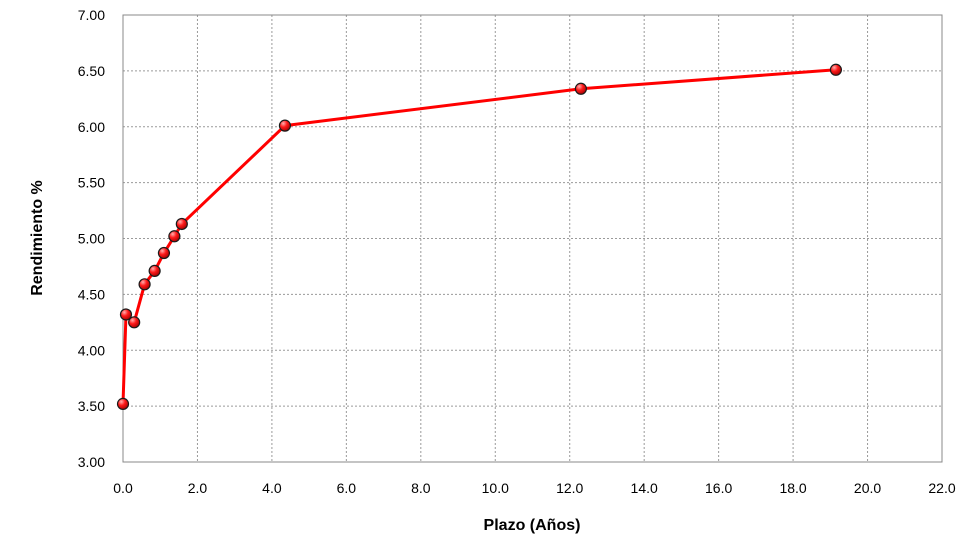 The image size is (977, 547). I want to click on y-tick-label: 5.50, so click(91, 183).